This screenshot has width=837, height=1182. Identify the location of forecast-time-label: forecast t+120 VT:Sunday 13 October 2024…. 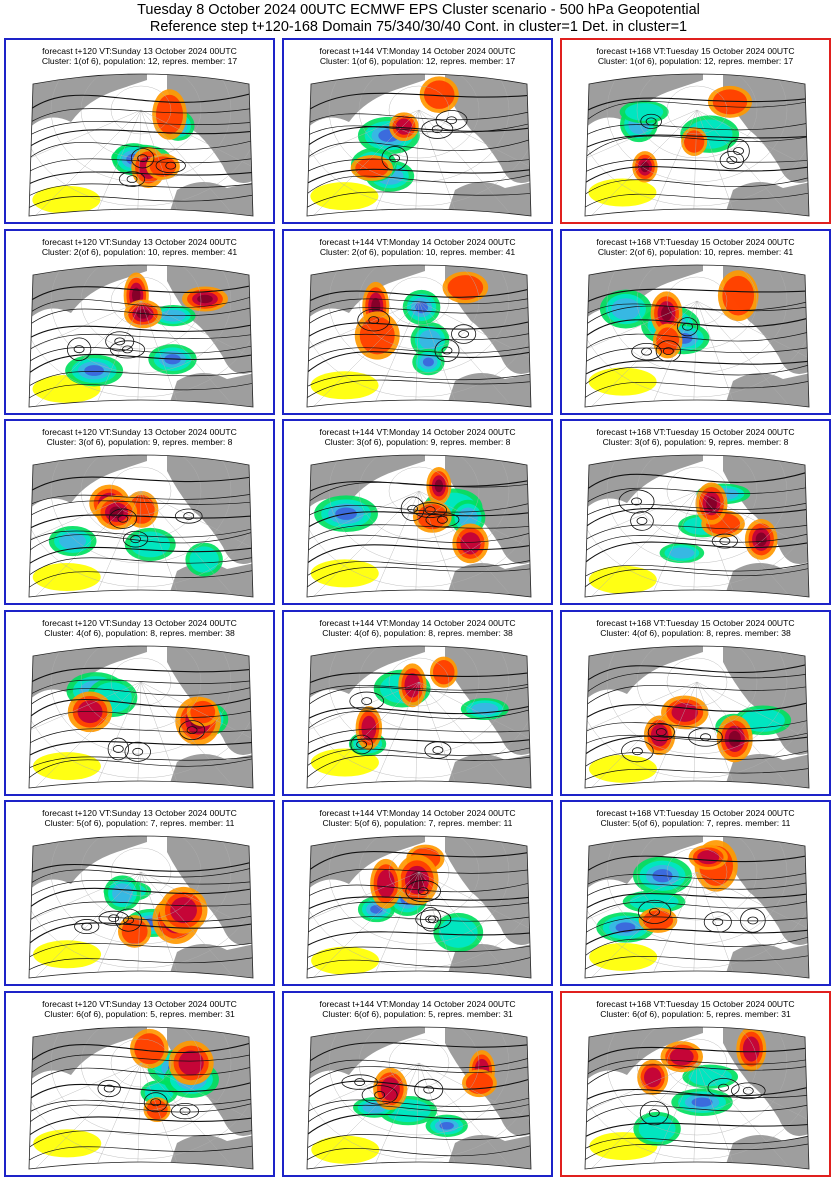
(139, 432).